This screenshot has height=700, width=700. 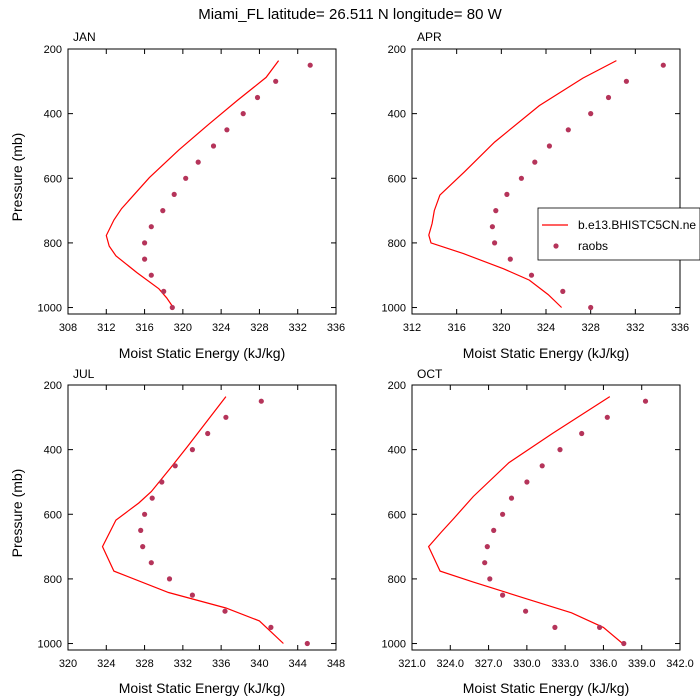 What do you see at coordinates (106, 328) in the screenshot?
I see `x-tick-label-jan: 312` at bounding box center [106, 328].